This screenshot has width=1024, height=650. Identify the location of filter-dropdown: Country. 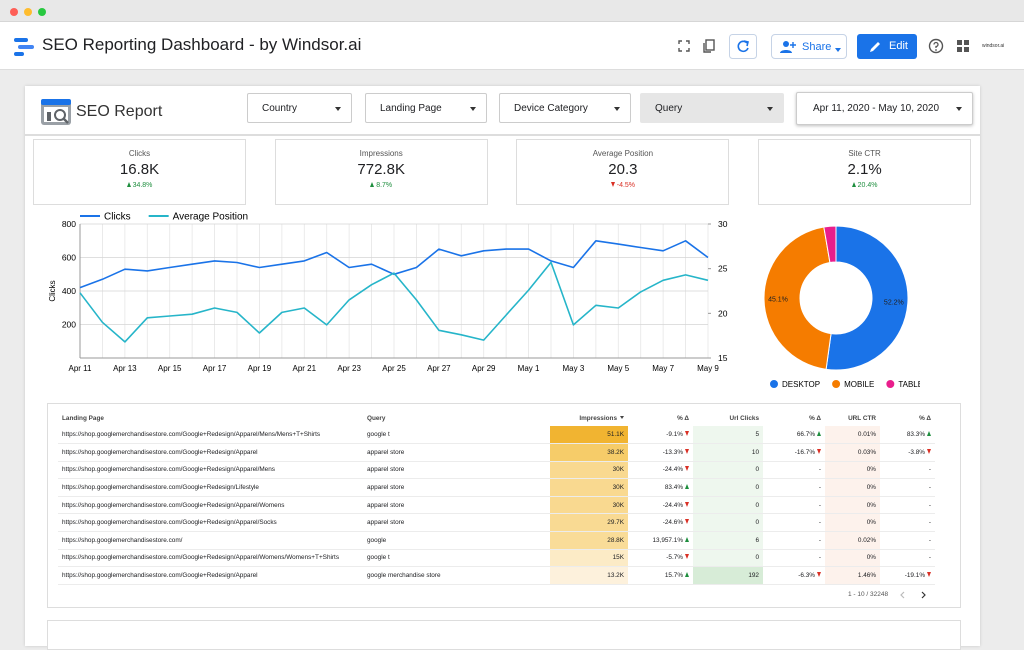
(299, 108).